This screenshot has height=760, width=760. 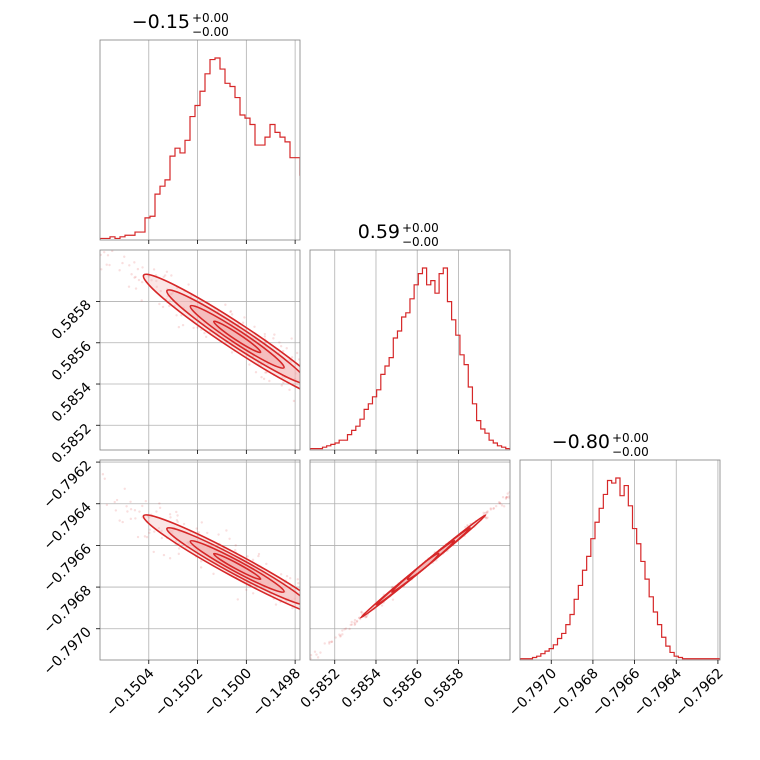 I want to click on panel-title-lower: −0.00, so click(x=420, y=242).